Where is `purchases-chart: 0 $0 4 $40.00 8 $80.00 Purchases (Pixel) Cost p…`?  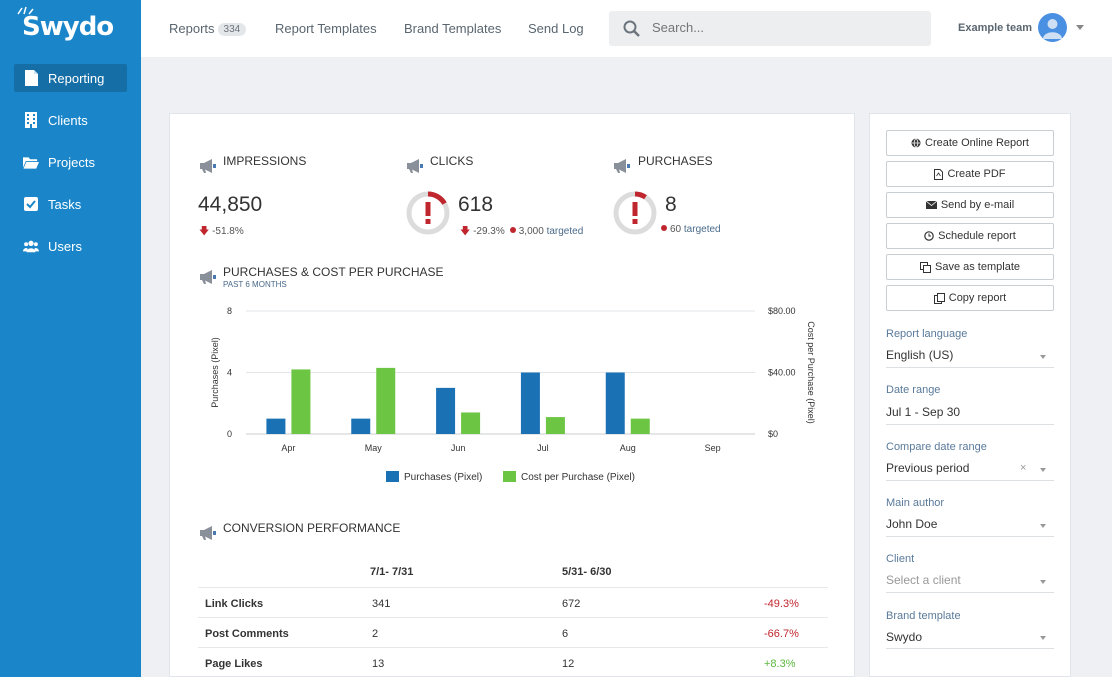
purchases-chart: 0 $0 4 $40.00 8 $80.00 Purchases (Pixel) Cost p… is located at coordinates (513, 394).